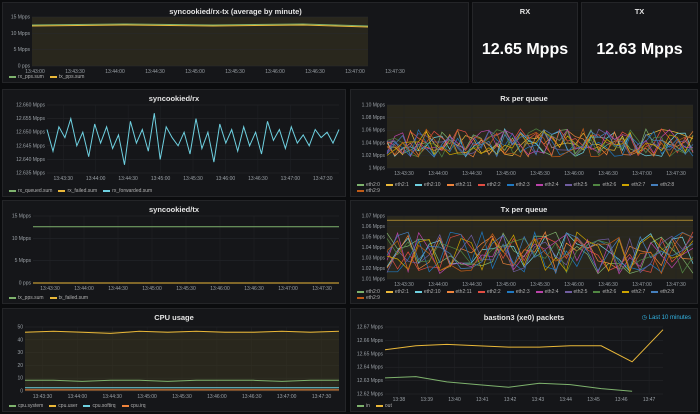 This screenshot has height=414, width=700. What do you see at coordinates (639, 42) in the screenshot?
I see `panel-tx-stat: TX 12.63 Mpps` at bounding box center [639, 42].